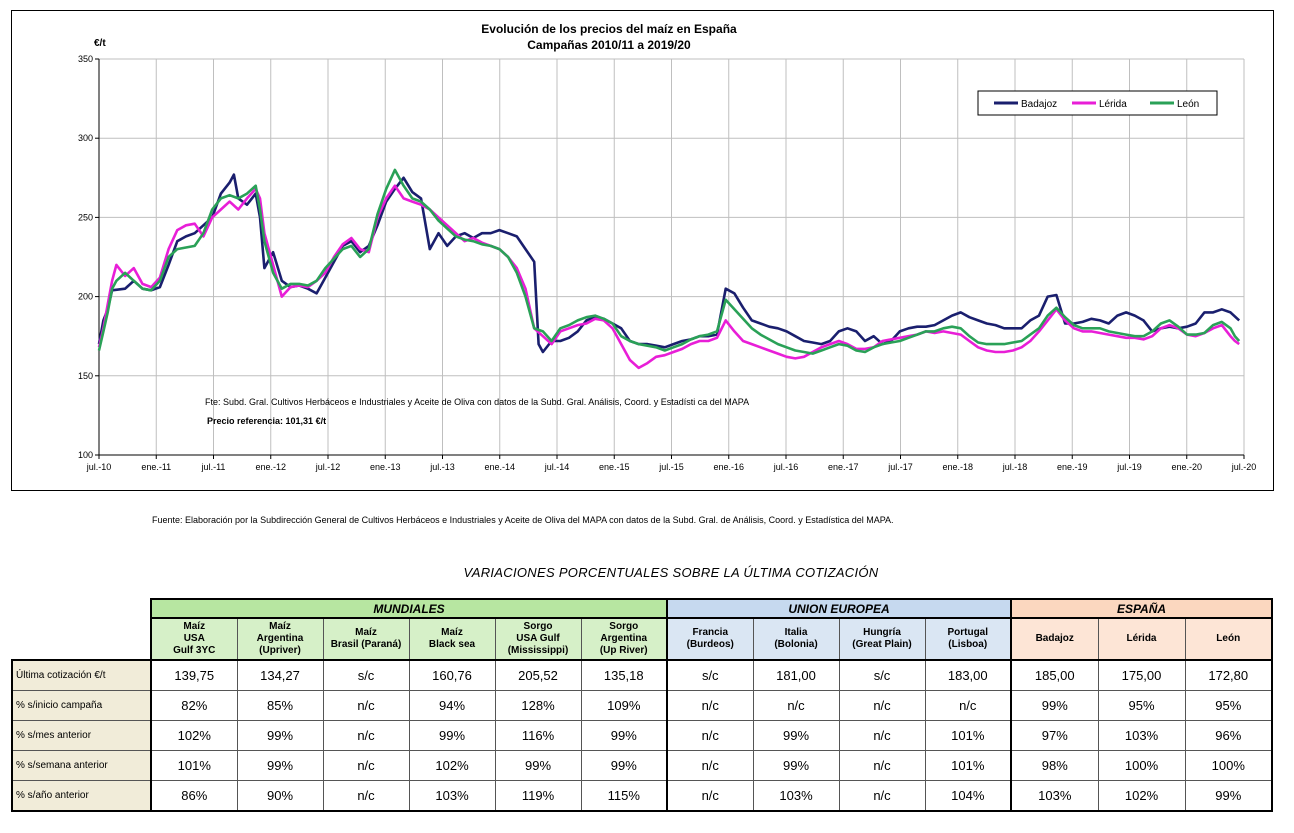 This screenshot has height=833, width=1294. I want to click on column-header: Maíz USA Gulf 3YC, so click(194, 639).